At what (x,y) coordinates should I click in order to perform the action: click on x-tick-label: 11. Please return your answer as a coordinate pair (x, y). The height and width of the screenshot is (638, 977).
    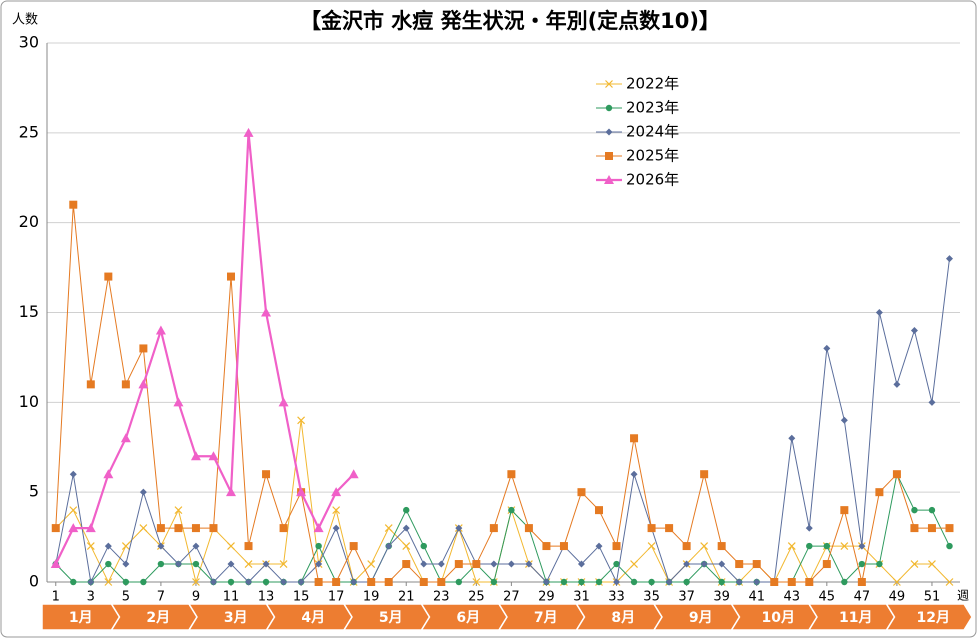
    Looking at the image, I should click on (231, 597).